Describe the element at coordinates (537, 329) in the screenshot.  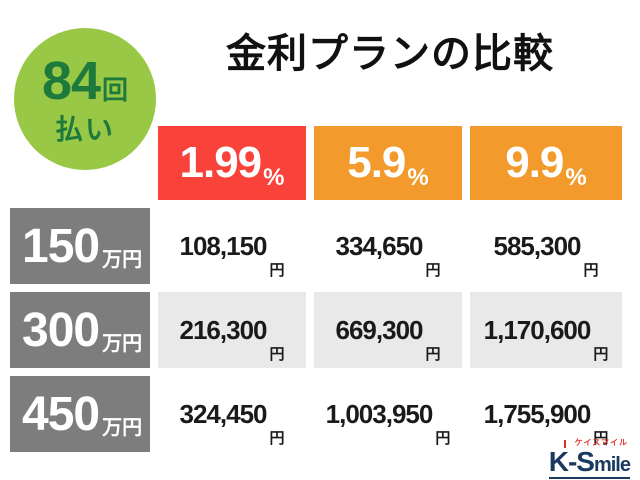
I see `payment-amount: 1,170,600` at that location.